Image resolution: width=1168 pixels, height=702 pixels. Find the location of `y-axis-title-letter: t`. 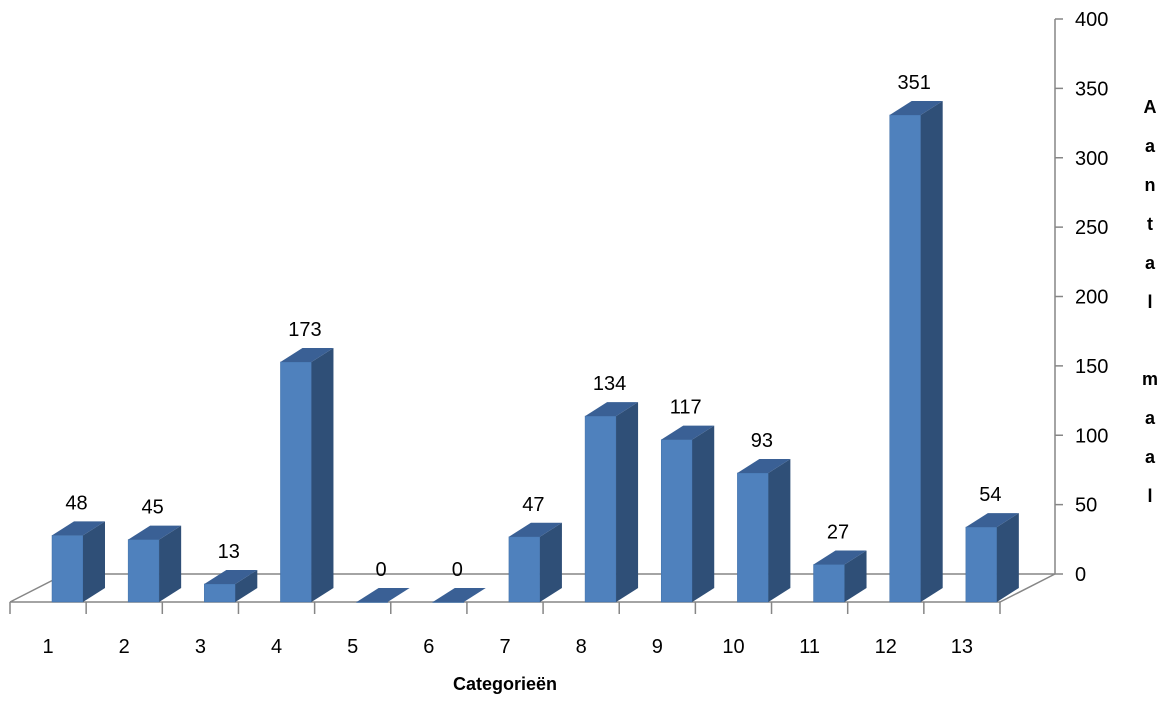

y-axis-title-letter: t is located at coordinates (1150, 224).